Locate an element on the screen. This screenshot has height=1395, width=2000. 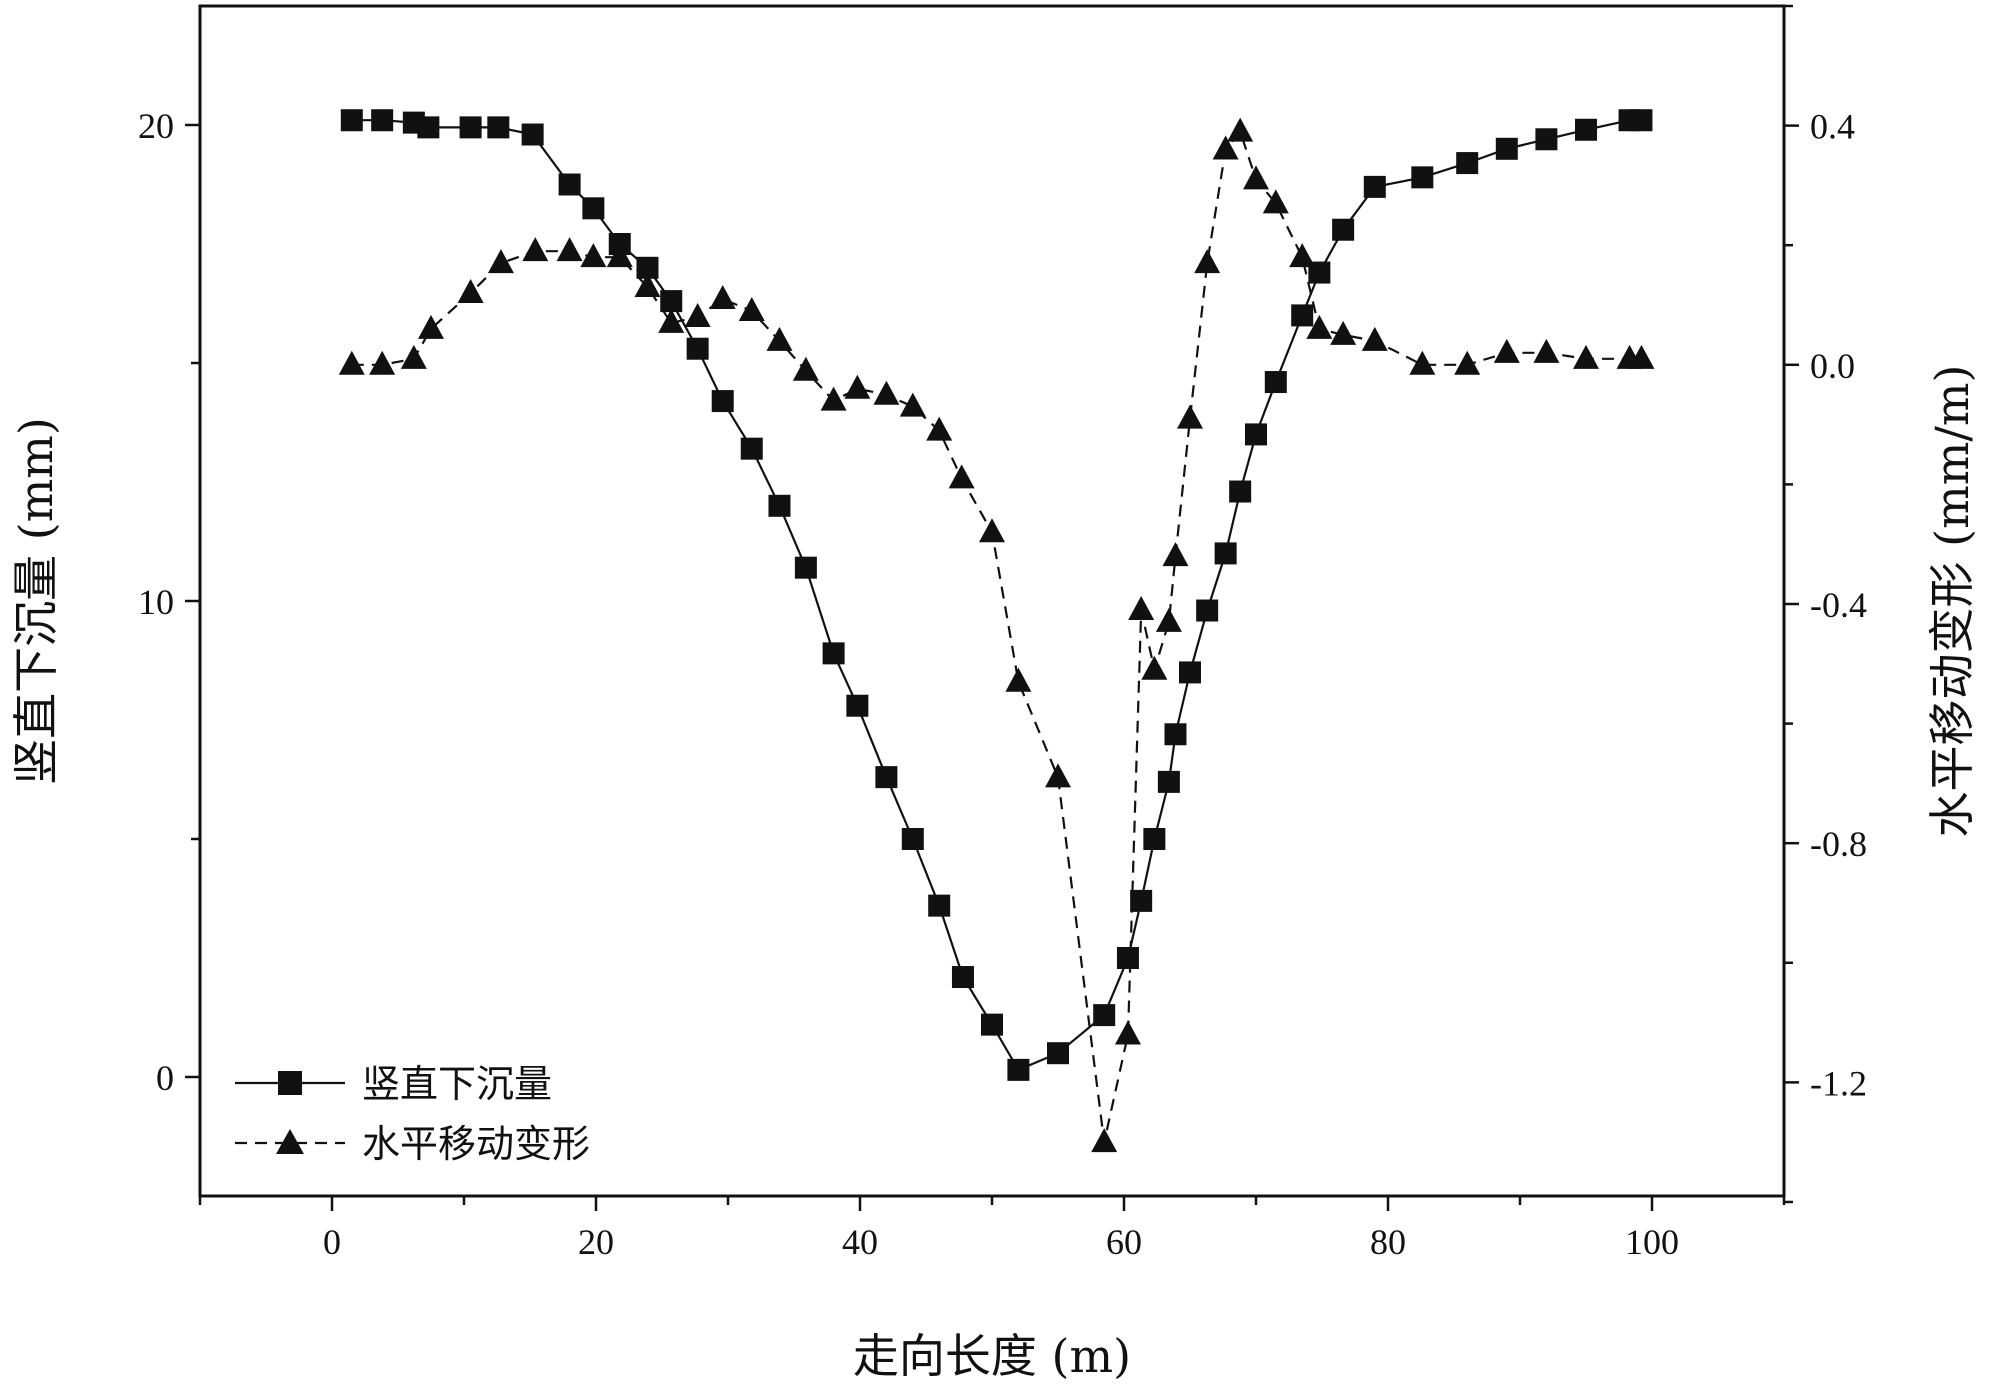
y-right-tick-label: -0.4 is located at coordinates (1838, 605).